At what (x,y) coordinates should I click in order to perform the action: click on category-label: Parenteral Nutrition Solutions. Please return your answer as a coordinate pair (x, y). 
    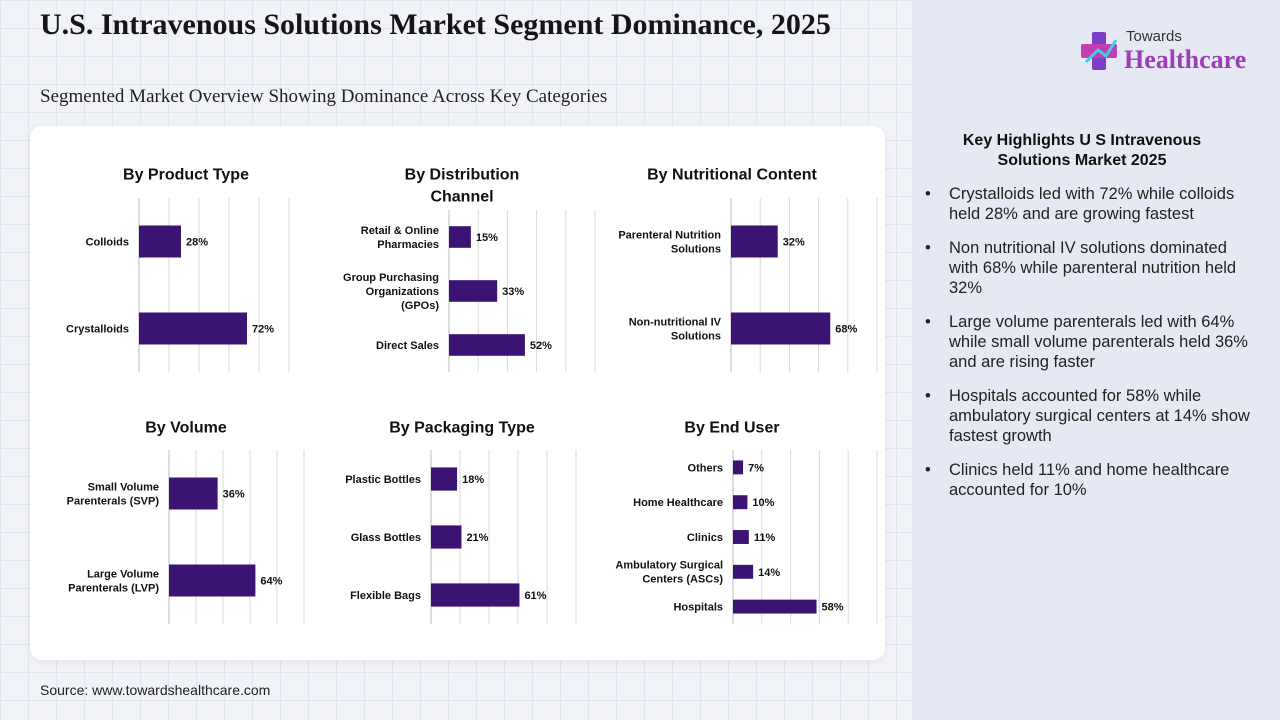
    Looking at the image, I should click on (669, 242).